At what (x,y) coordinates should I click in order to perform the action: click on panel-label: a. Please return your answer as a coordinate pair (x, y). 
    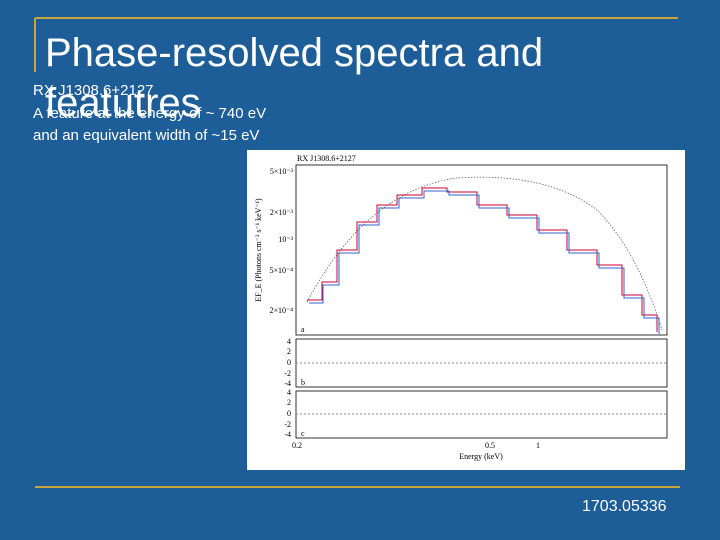
    Looking at the image, I should click on (303, 329).